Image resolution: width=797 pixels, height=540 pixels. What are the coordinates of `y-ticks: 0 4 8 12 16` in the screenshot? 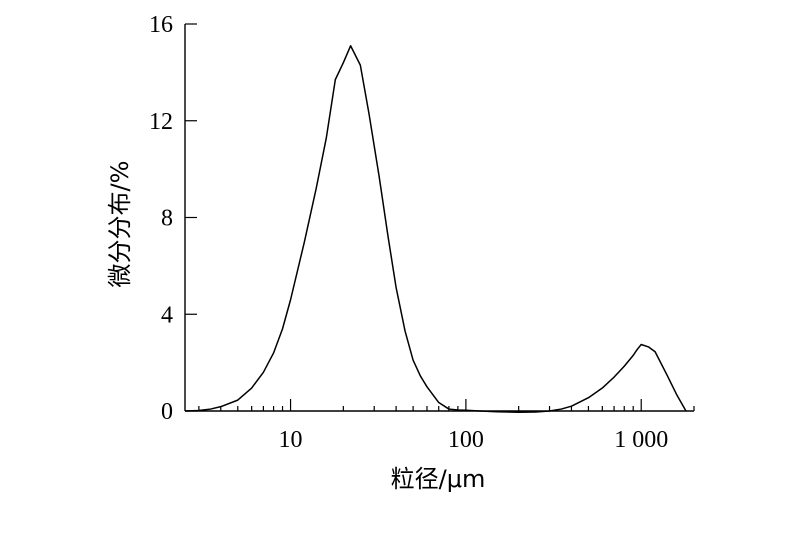 It's located at (173, 218).